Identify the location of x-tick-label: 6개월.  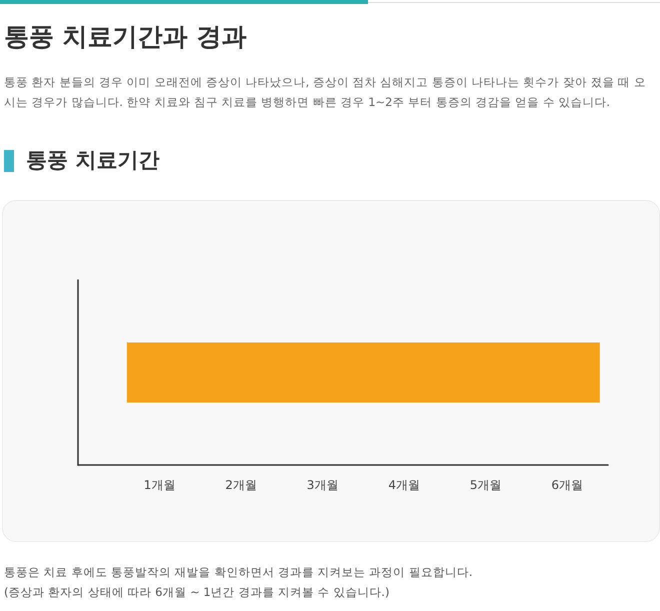
(567, 485).